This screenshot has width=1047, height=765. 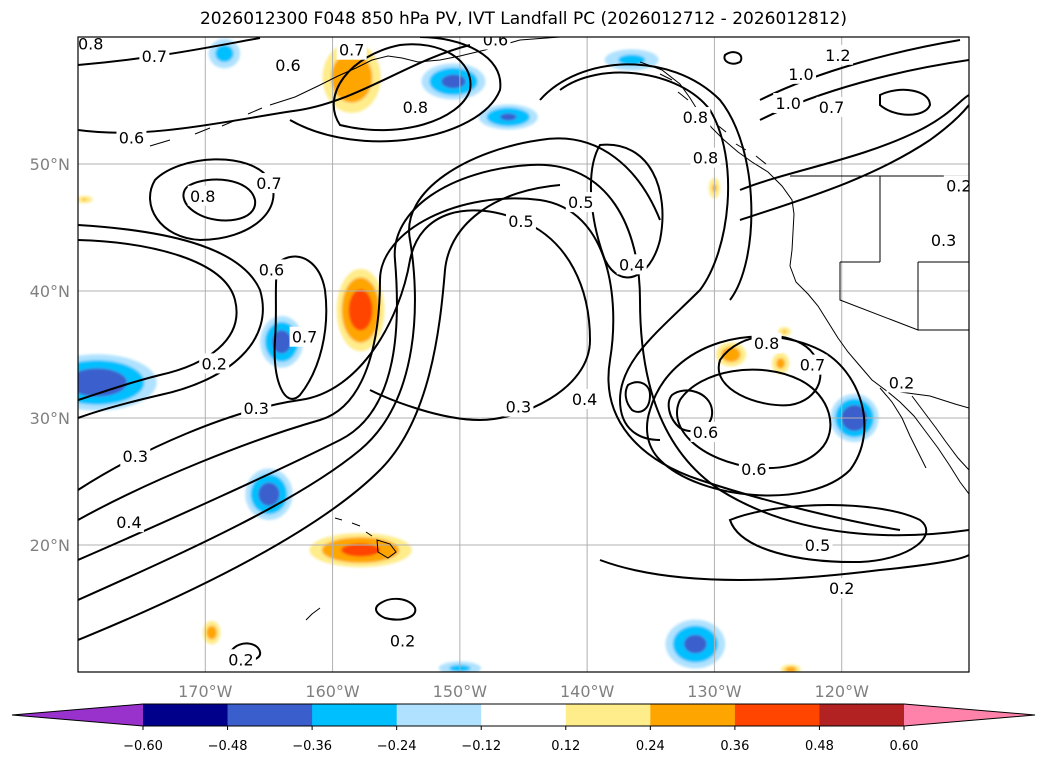 What do you see at coordinates (650, 746) in the screenshot?
I see `colorbar-tick-label: 0.24` at bounding box center [650, 746].